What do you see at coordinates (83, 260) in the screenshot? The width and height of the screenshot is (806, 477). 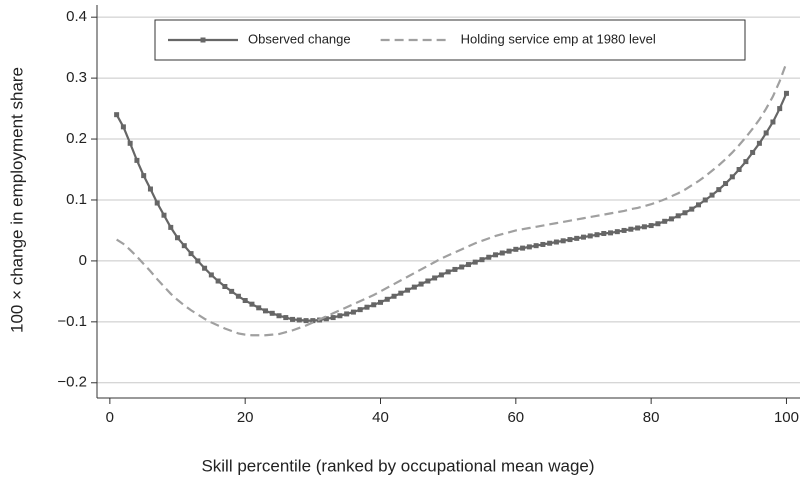 I see `y-tick-label: 0` at bounding box center [83, 260].